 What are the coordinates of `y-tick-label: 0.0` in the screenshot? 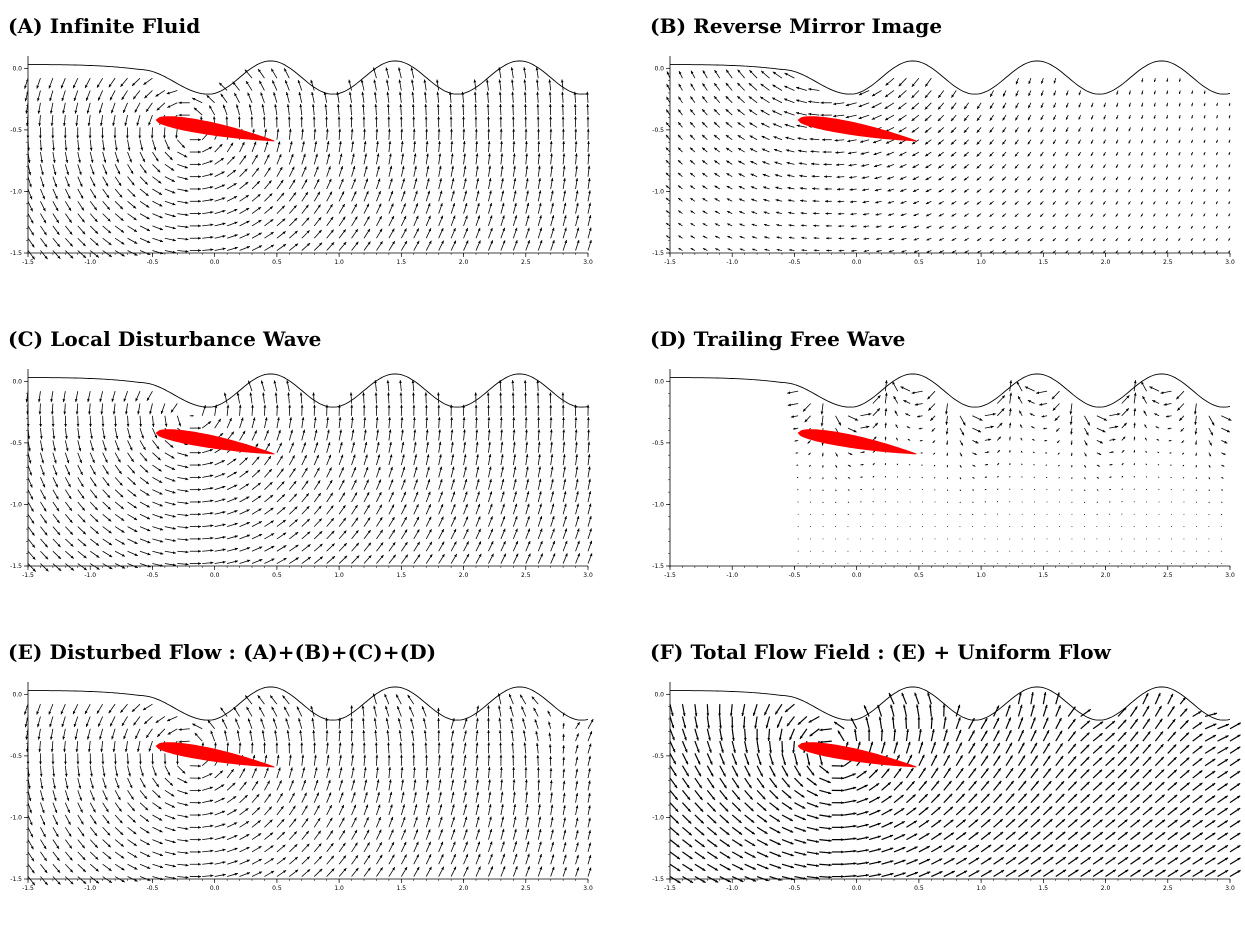 It's located at (659, 381).